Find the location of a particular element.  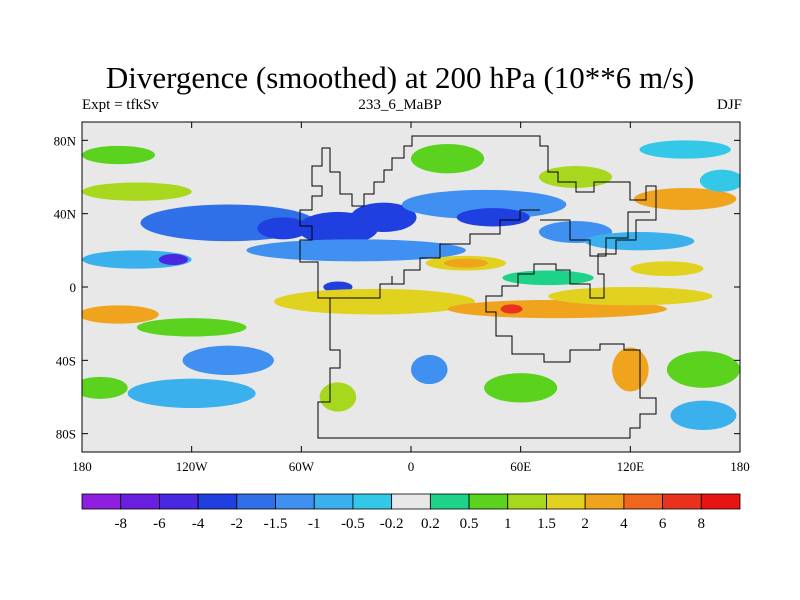

x-tick-label: 120W is located at coordinates (192, 466).